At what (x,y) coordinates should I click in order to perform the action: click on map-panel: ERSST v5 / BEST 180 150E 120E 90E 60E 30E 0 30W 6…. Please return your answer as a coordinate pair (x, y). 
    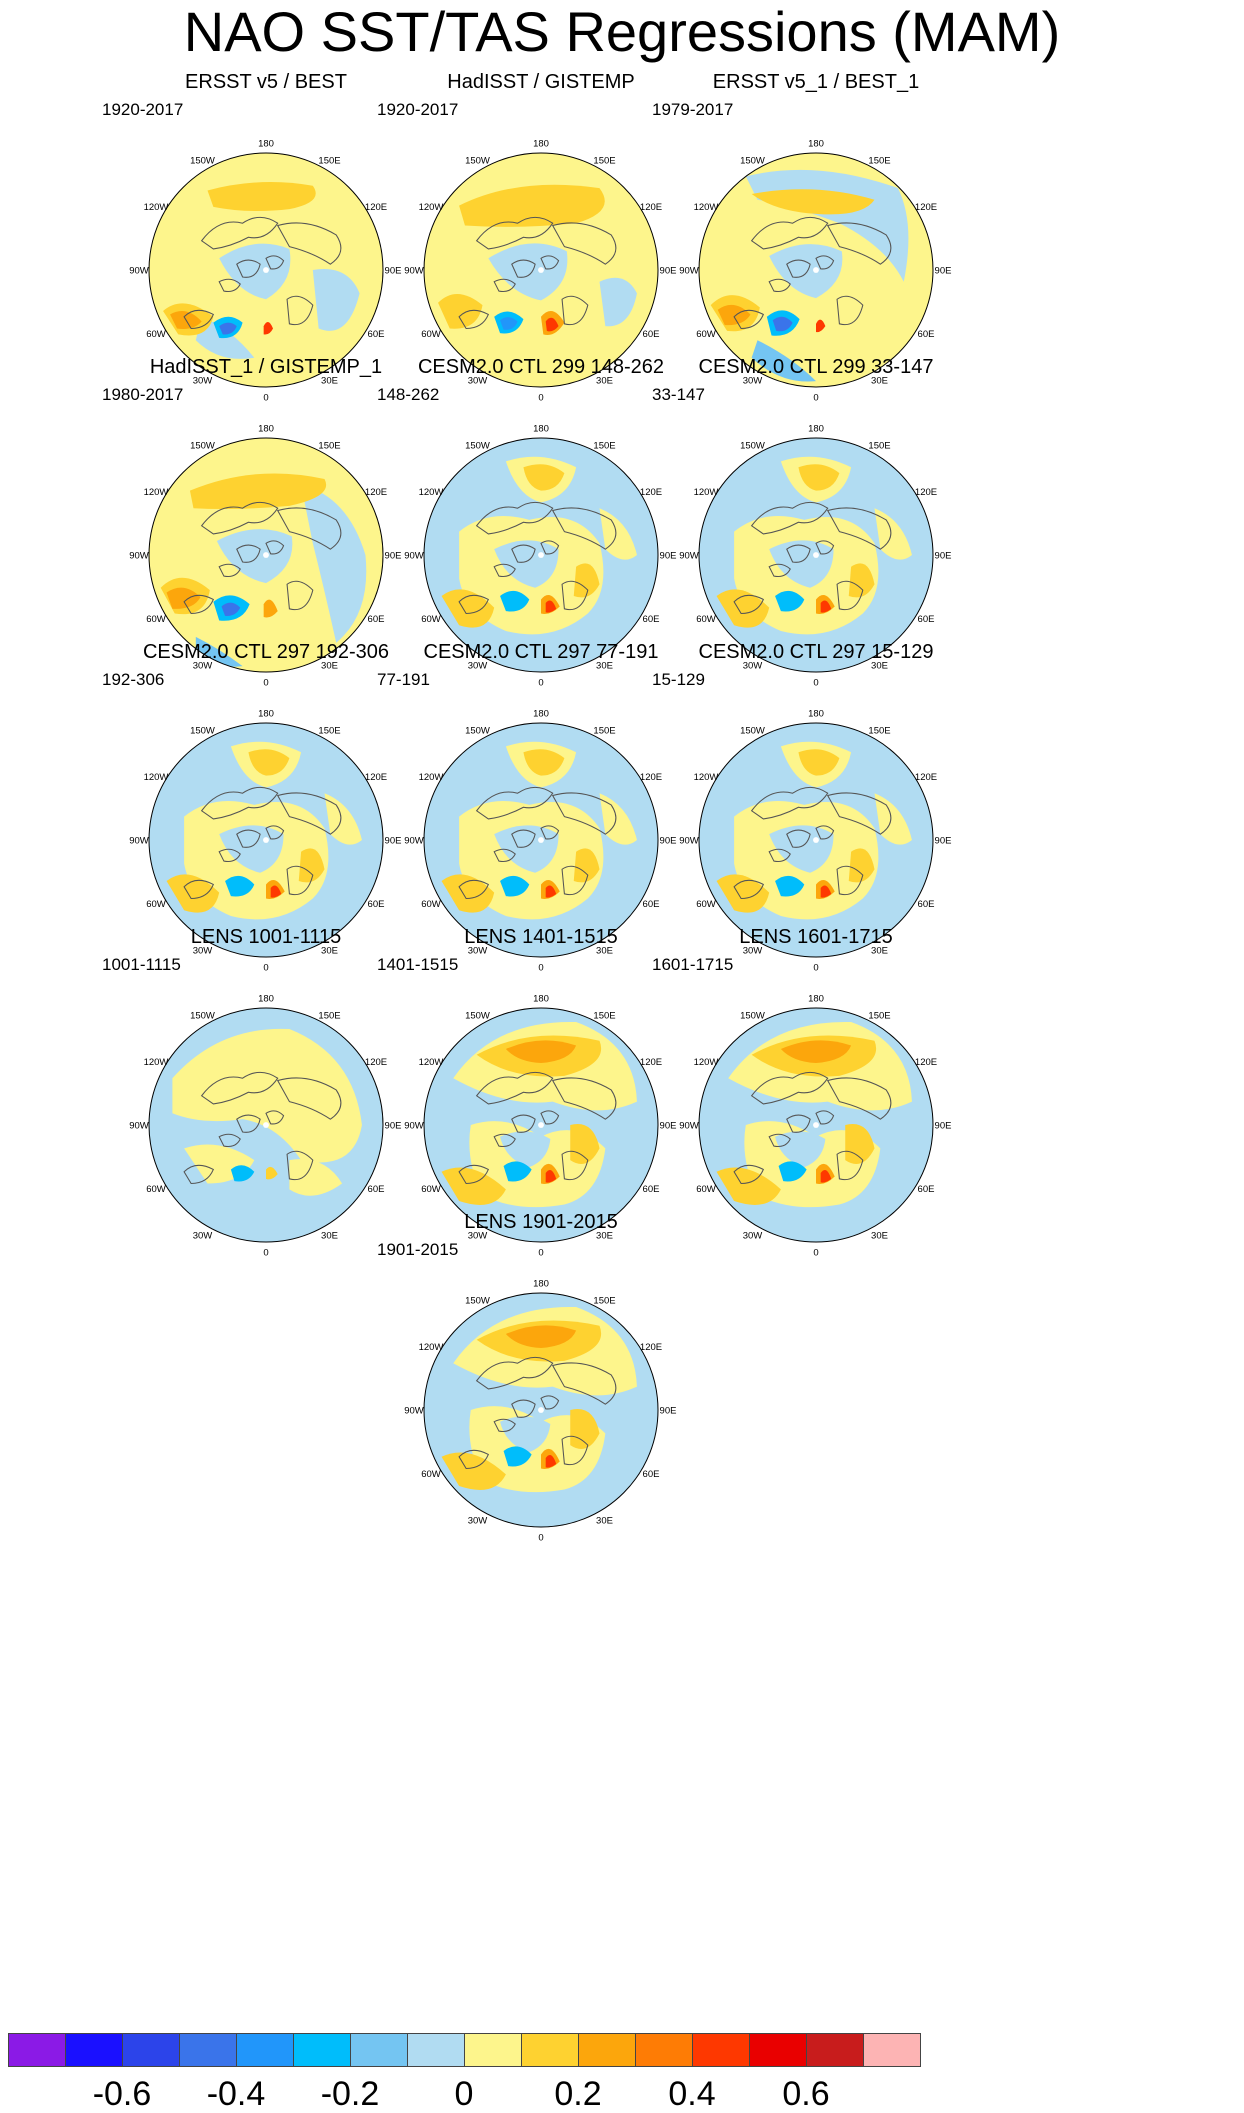
    Looking at the image, I should click on (266, 253).